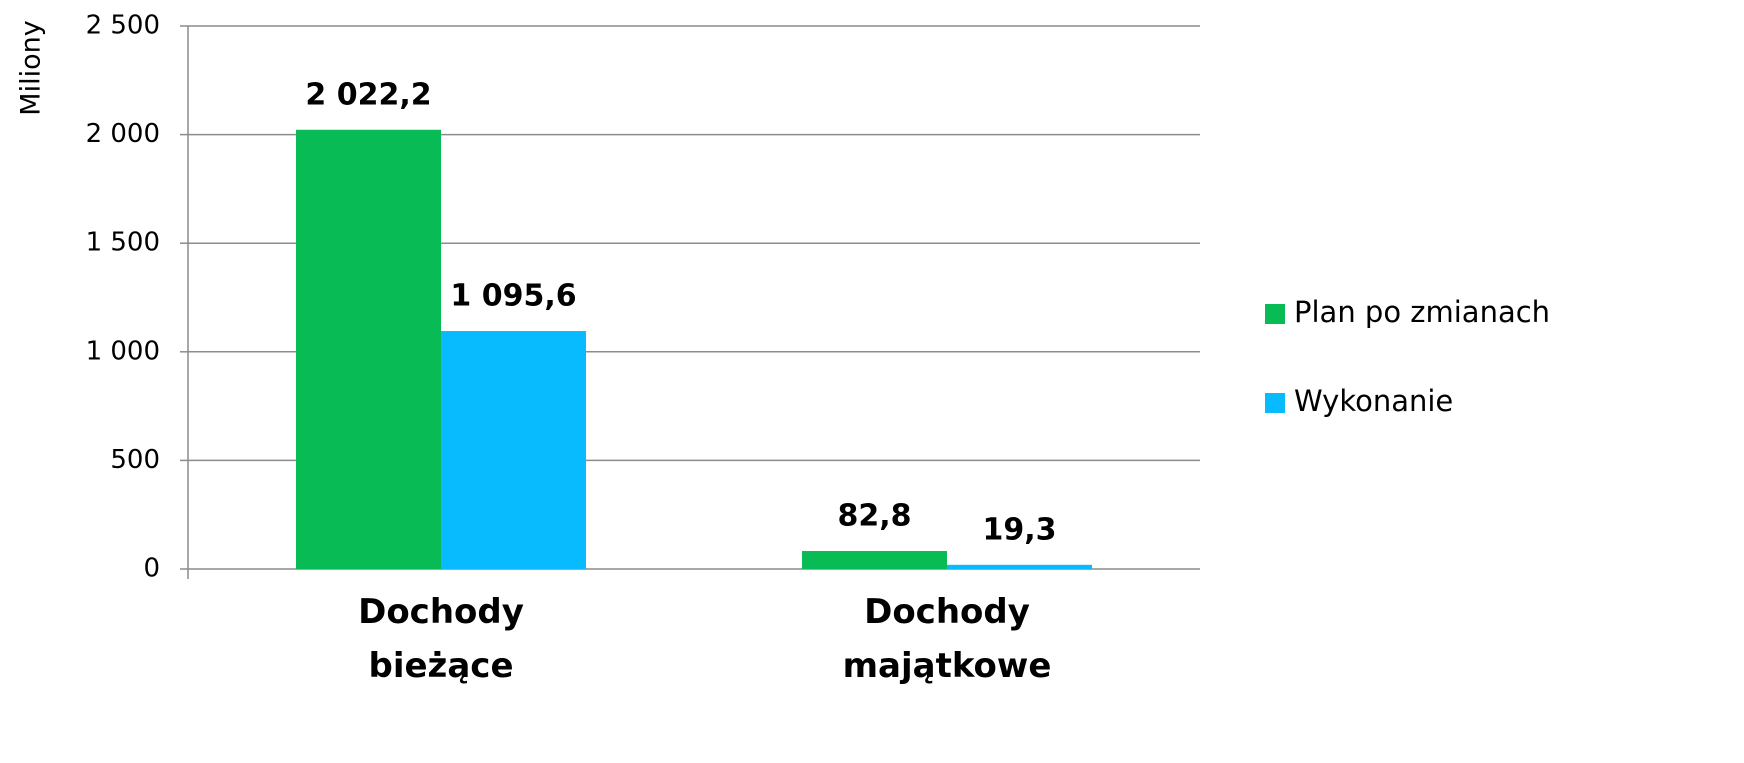  I want to click on y-tick-label: 0, so click(151, 569).